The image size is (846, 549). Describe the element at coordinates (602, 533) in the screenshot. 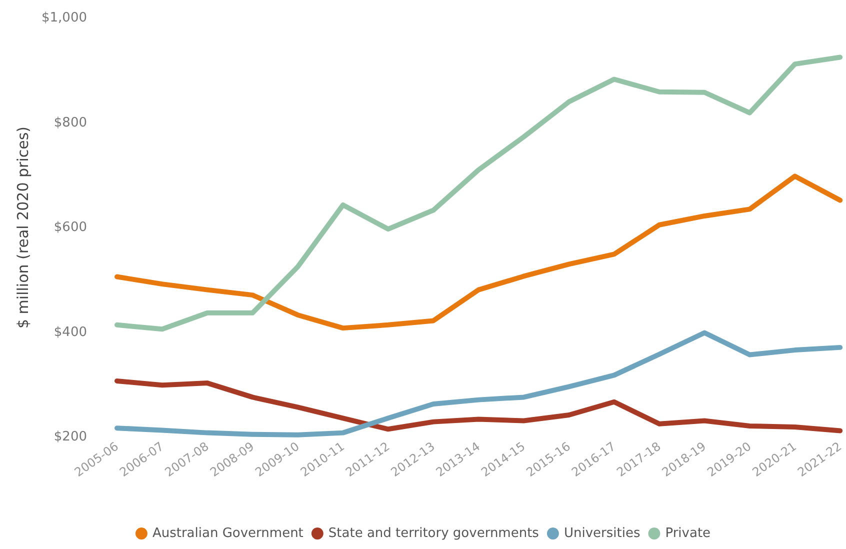

I see `legend-label: Universities` at that location.